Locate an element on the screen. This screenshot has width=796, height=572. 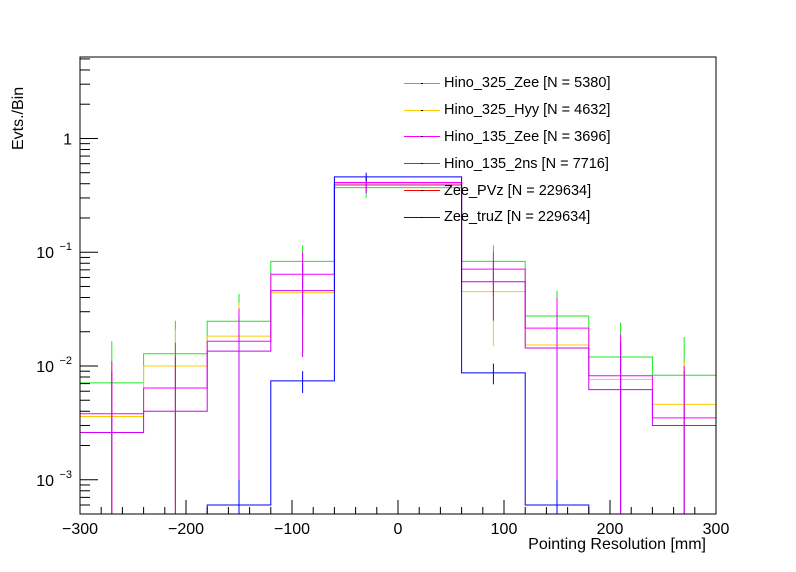
x-tick-label: 200 is located at coordinates (610, 529).